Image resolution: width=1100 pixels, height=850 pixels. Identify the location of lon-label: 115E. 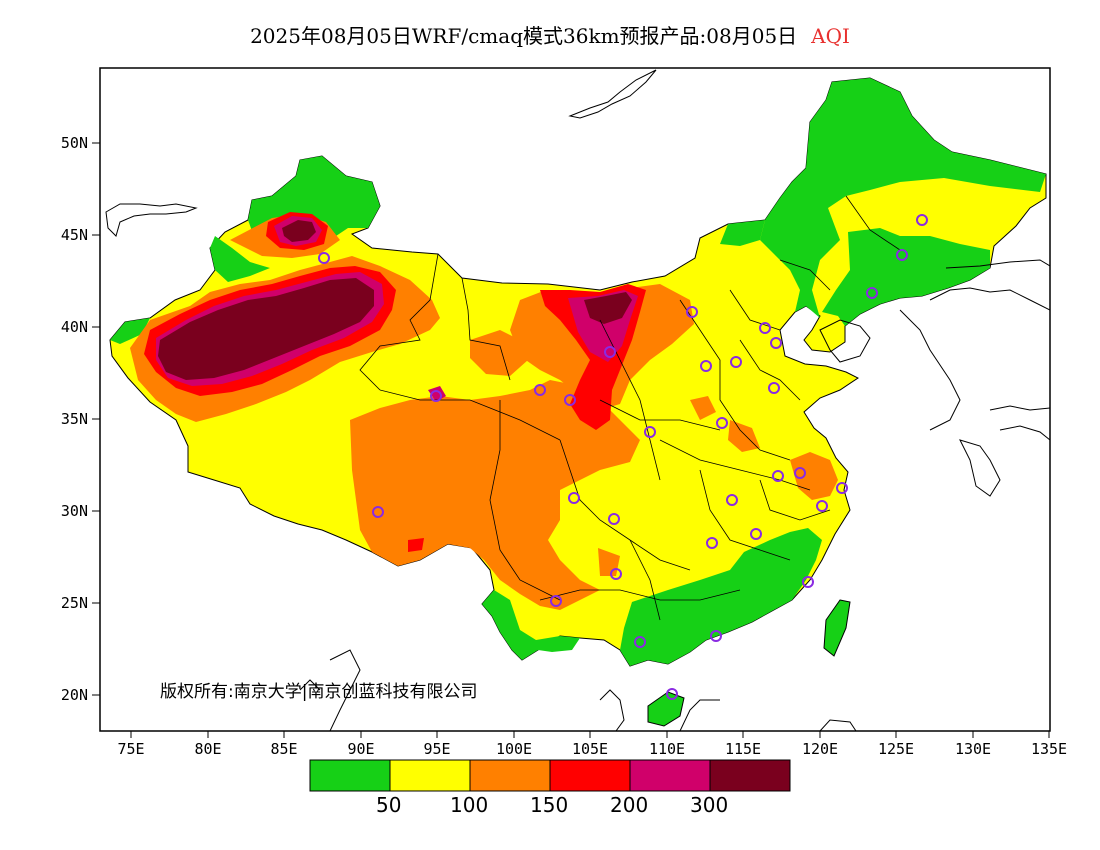
(743, 749).